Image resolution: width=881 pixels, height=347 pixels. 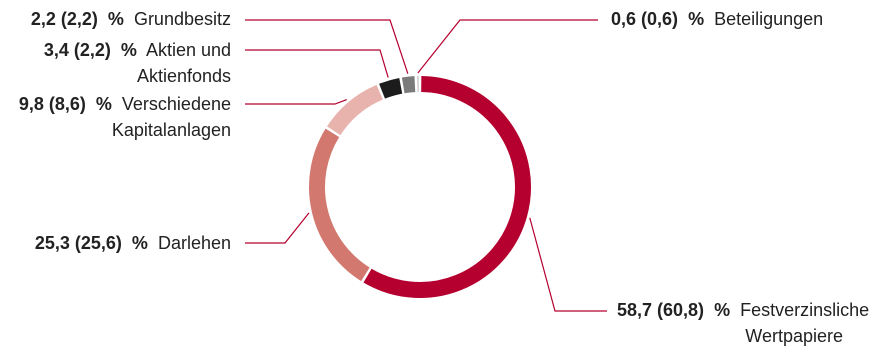 I want to click on leader-line-festverzinsliche-wertpapiere, so click(x=568, y=264).